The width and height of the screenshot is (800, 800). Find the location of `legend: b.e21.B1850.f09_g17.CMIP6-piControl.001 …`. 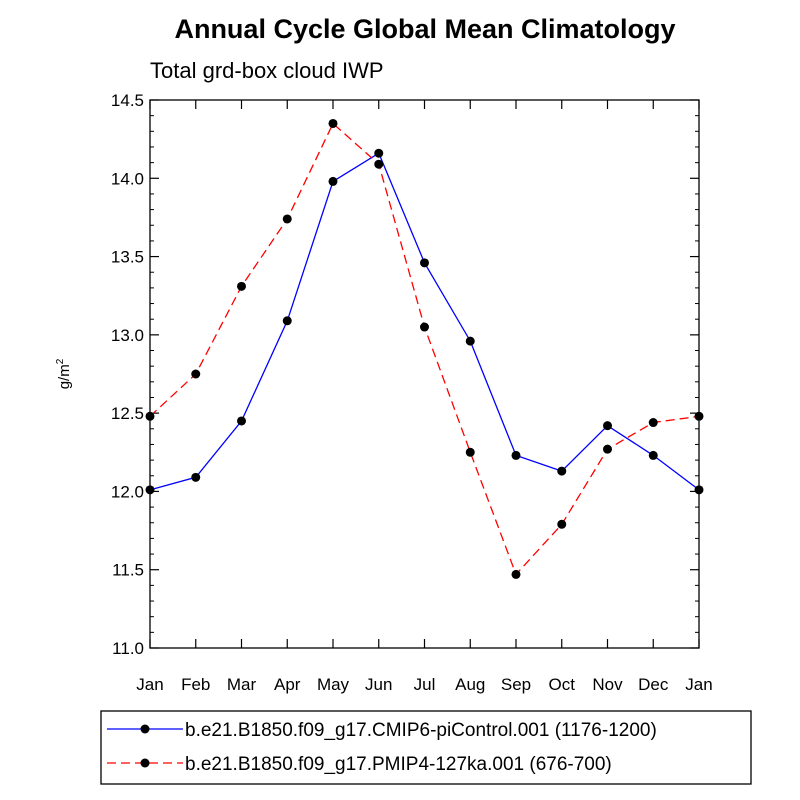

legend: b.e21.B1850.f09_g17.CMIP6-piControl.001 … is located at coordinates (382, 747).